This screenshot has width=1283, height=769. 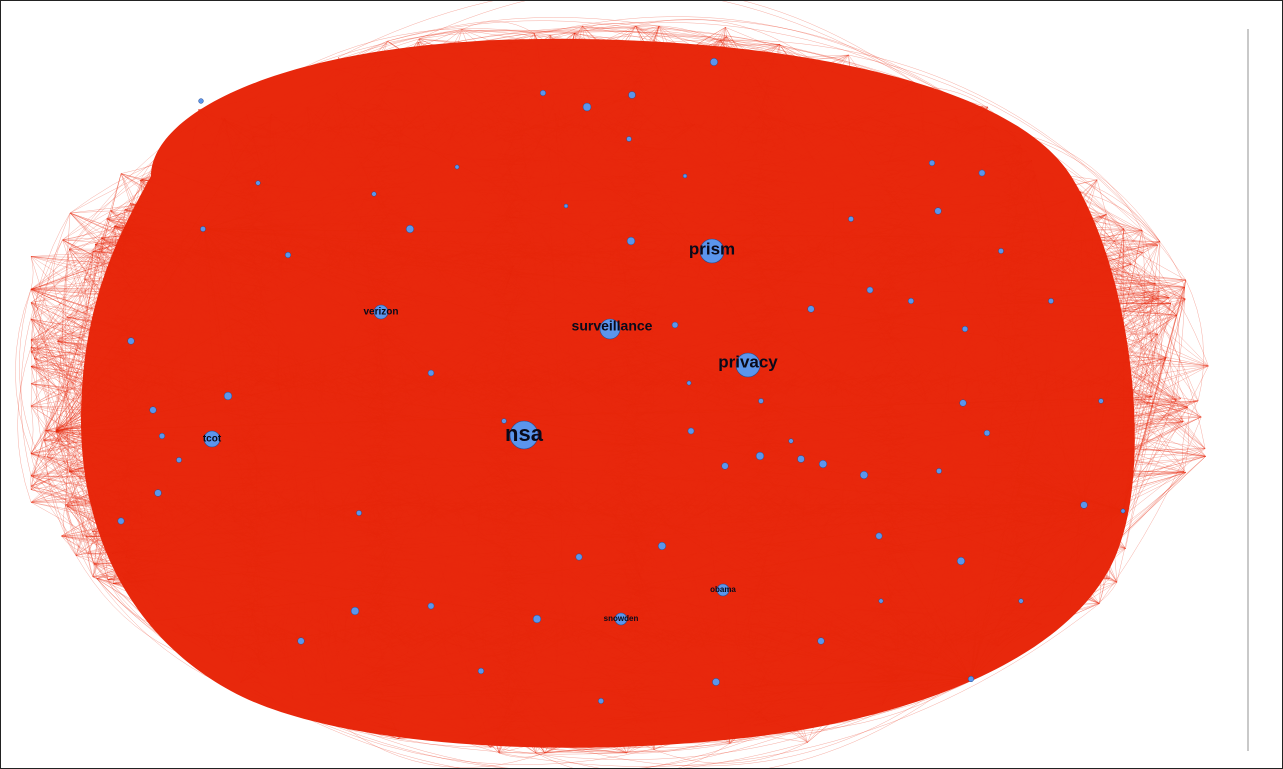 I want to click on node-tcot: tcot, so click(x=212, y=439).